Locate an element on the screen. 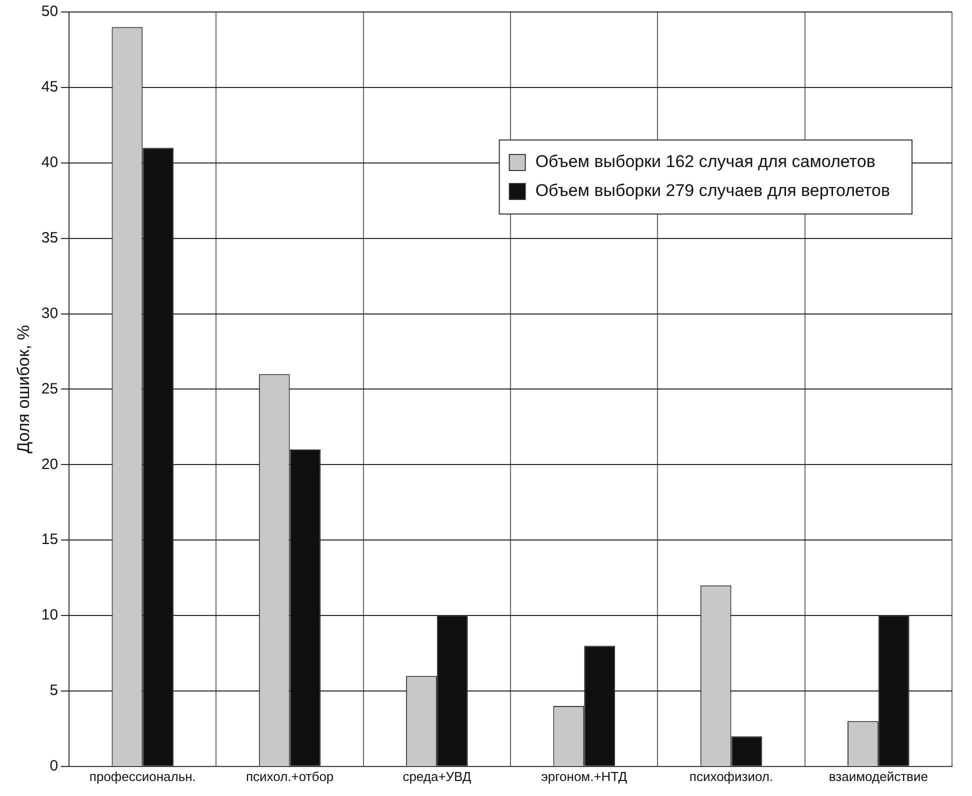 Image resolution: width=972 pixels, height=796 pixels. y-tick-label: 10 is located at coordinates (49, 615).